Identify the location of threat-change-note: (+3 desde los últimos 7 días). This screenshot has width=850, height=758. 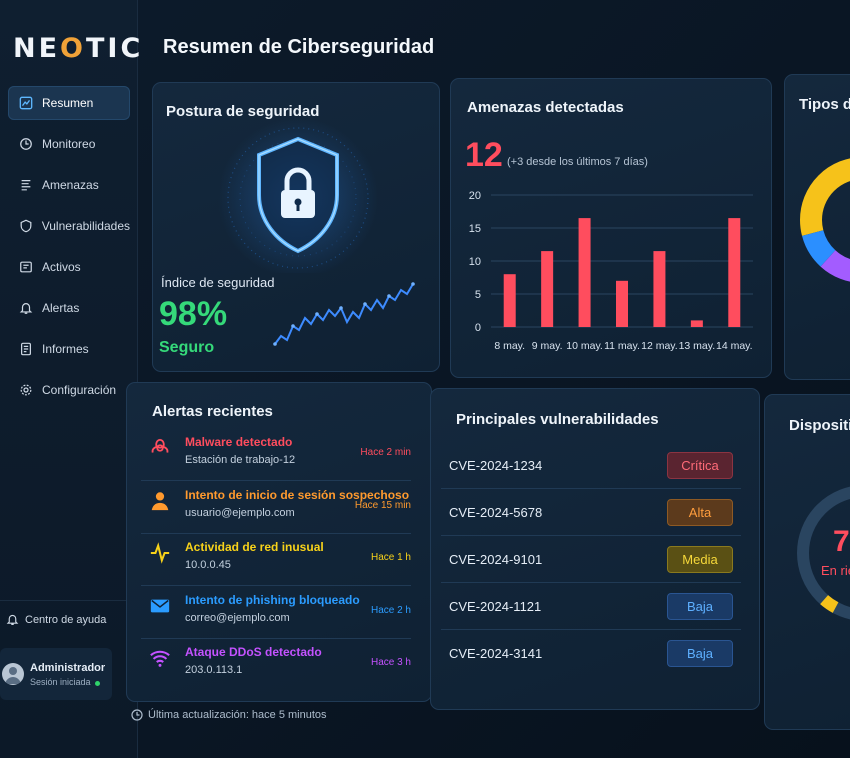
(577, 162).